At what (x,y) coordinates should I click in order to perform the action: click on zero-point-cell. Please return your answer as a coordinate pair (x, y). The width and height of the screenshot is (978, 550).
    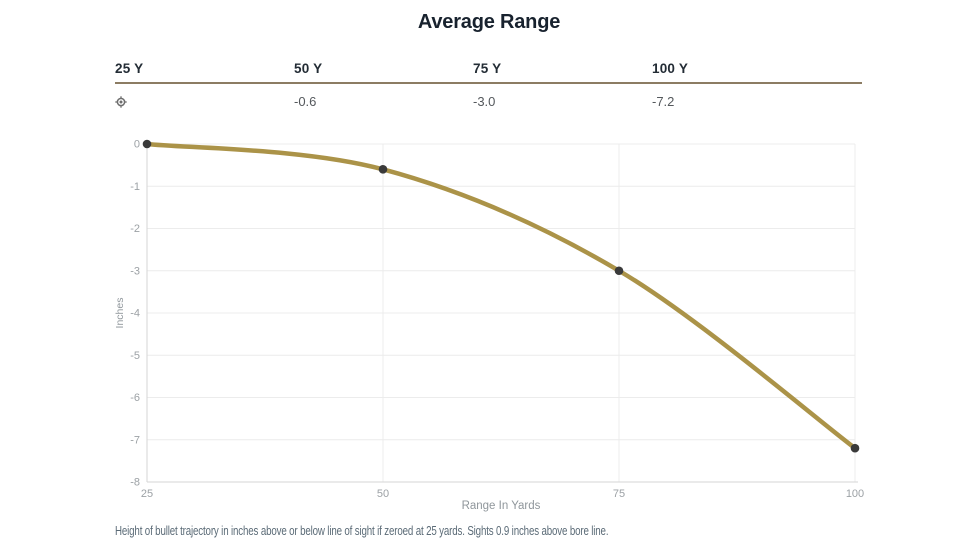
    Looking at the image, I should click on (204, 101).